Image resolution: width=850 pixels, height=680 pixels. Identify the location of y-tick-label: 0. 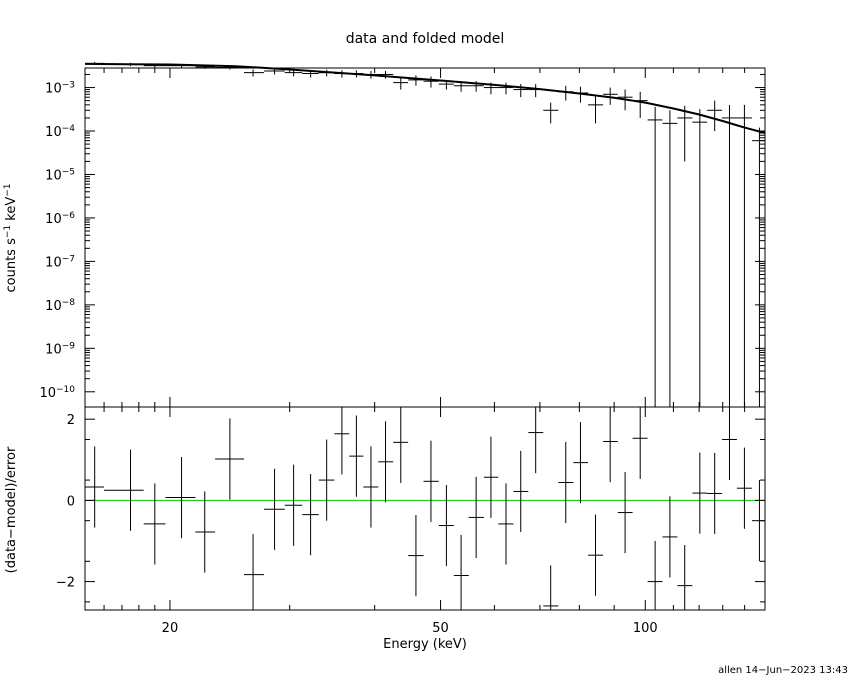
(71, 501).